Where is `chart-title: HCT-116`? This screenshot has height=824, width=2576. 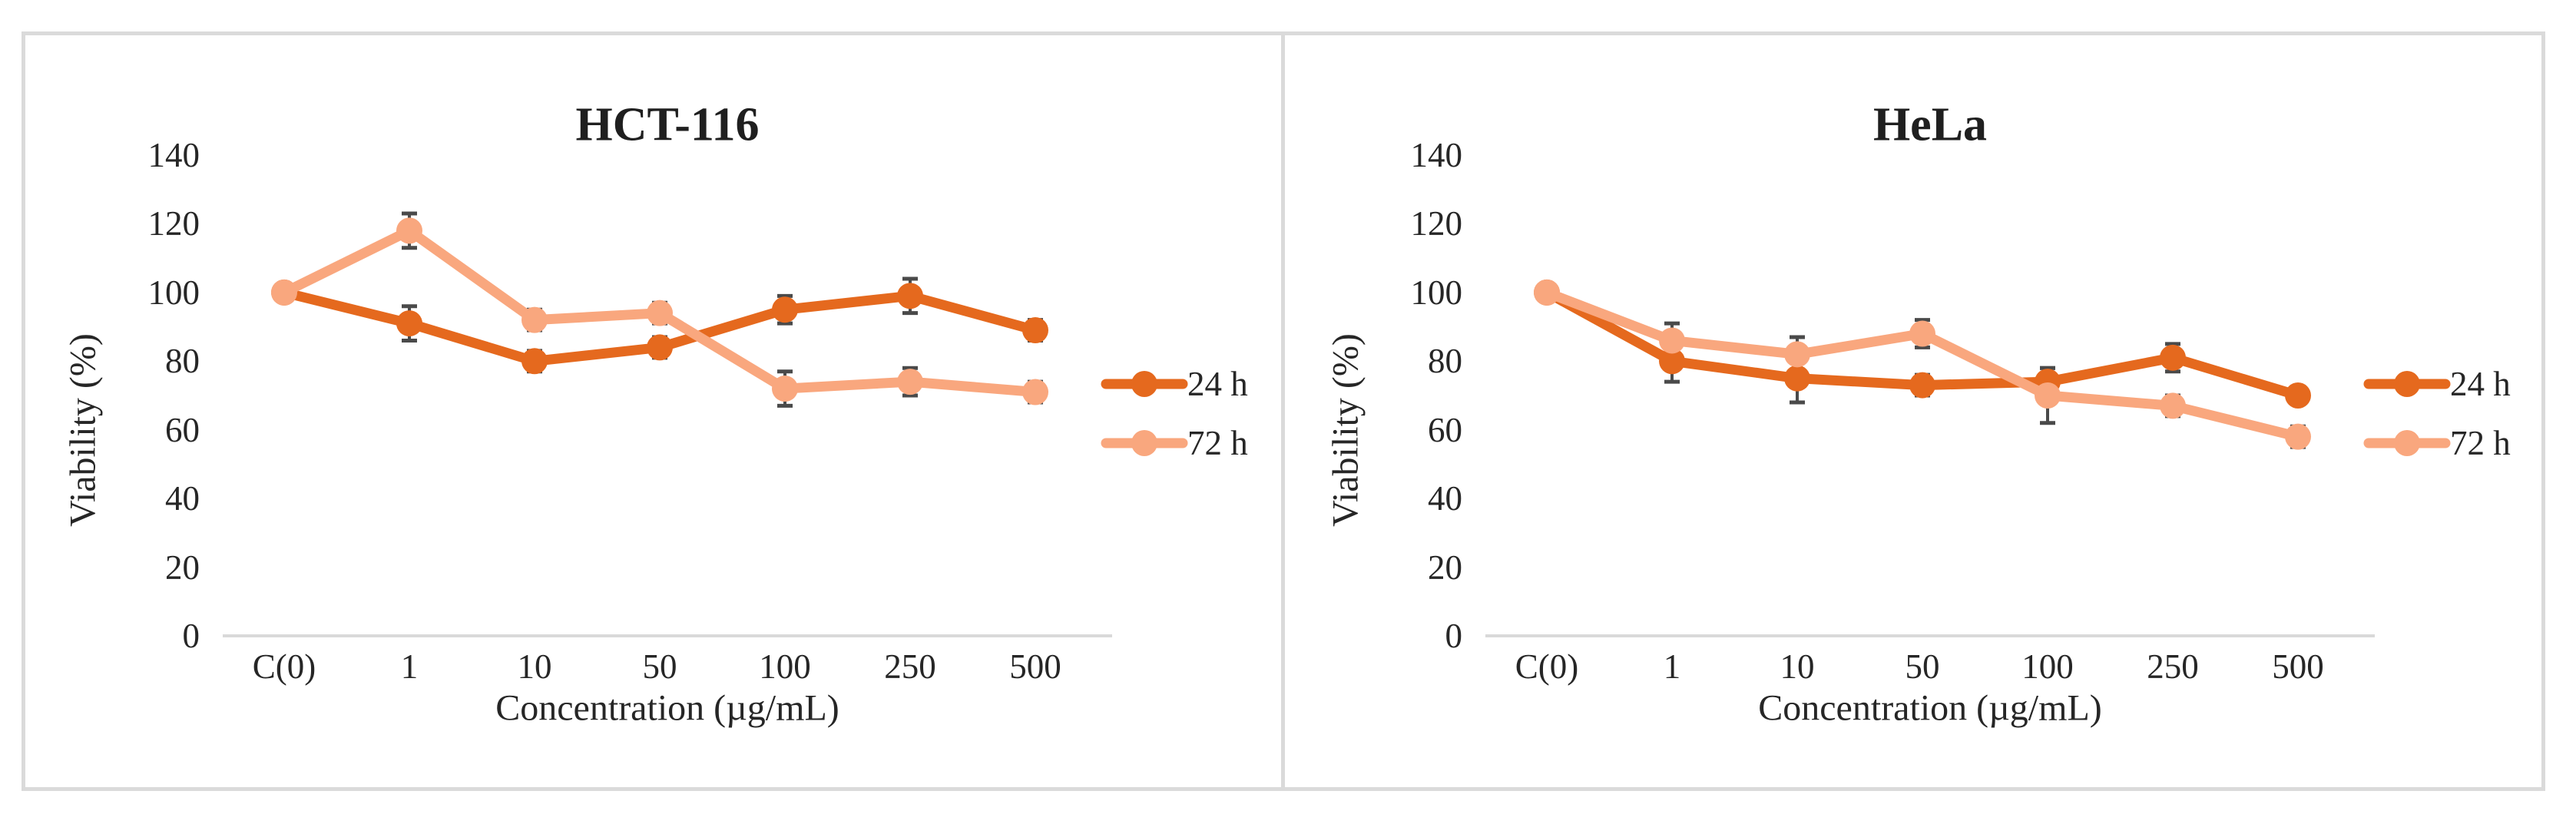
chart-title: HCT-116 is located at coordinates (667, 124).